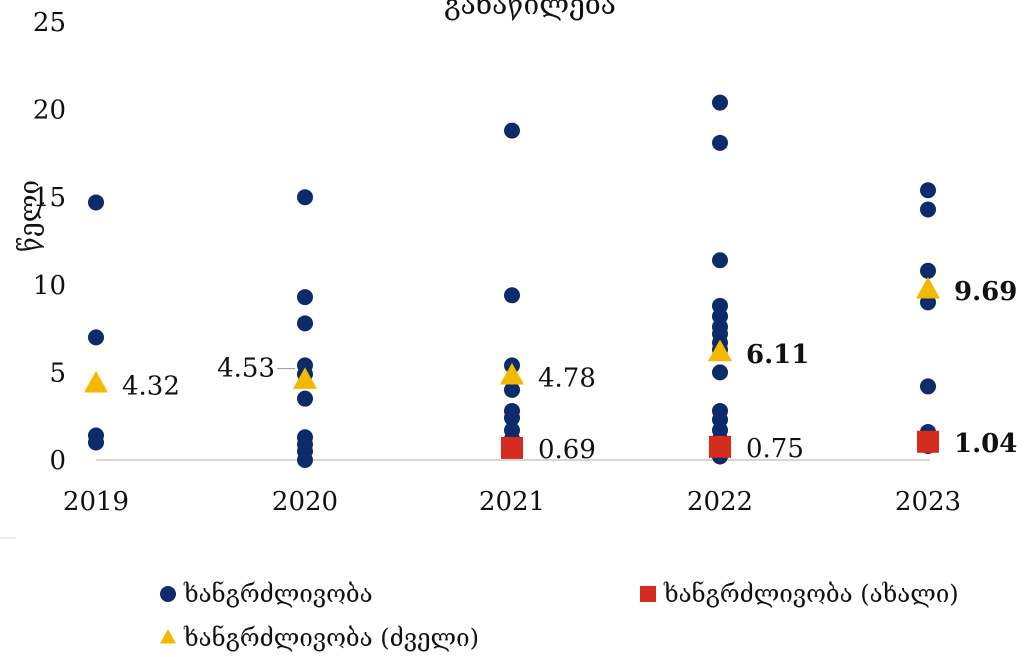  I want to click on data-label: 4.78, so click(567, 378).